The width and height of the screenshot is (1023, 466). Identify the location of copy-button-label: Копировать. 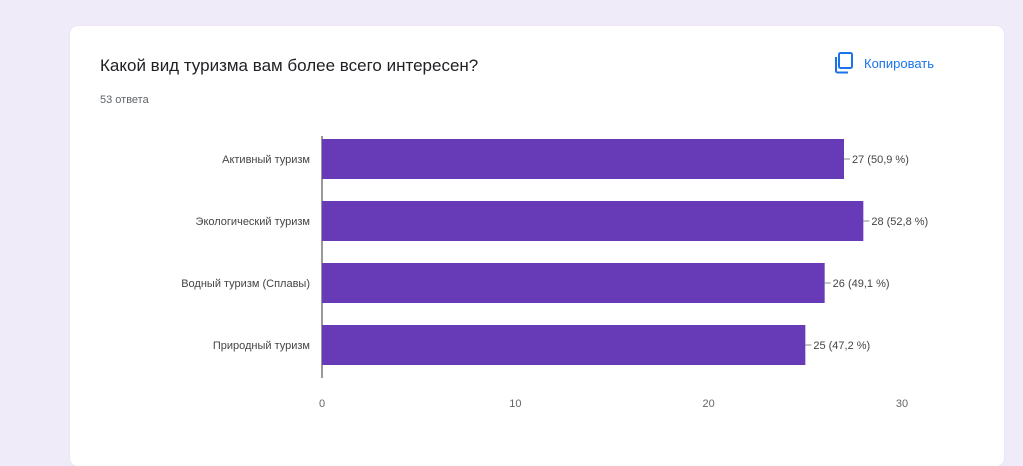
(899, 63).